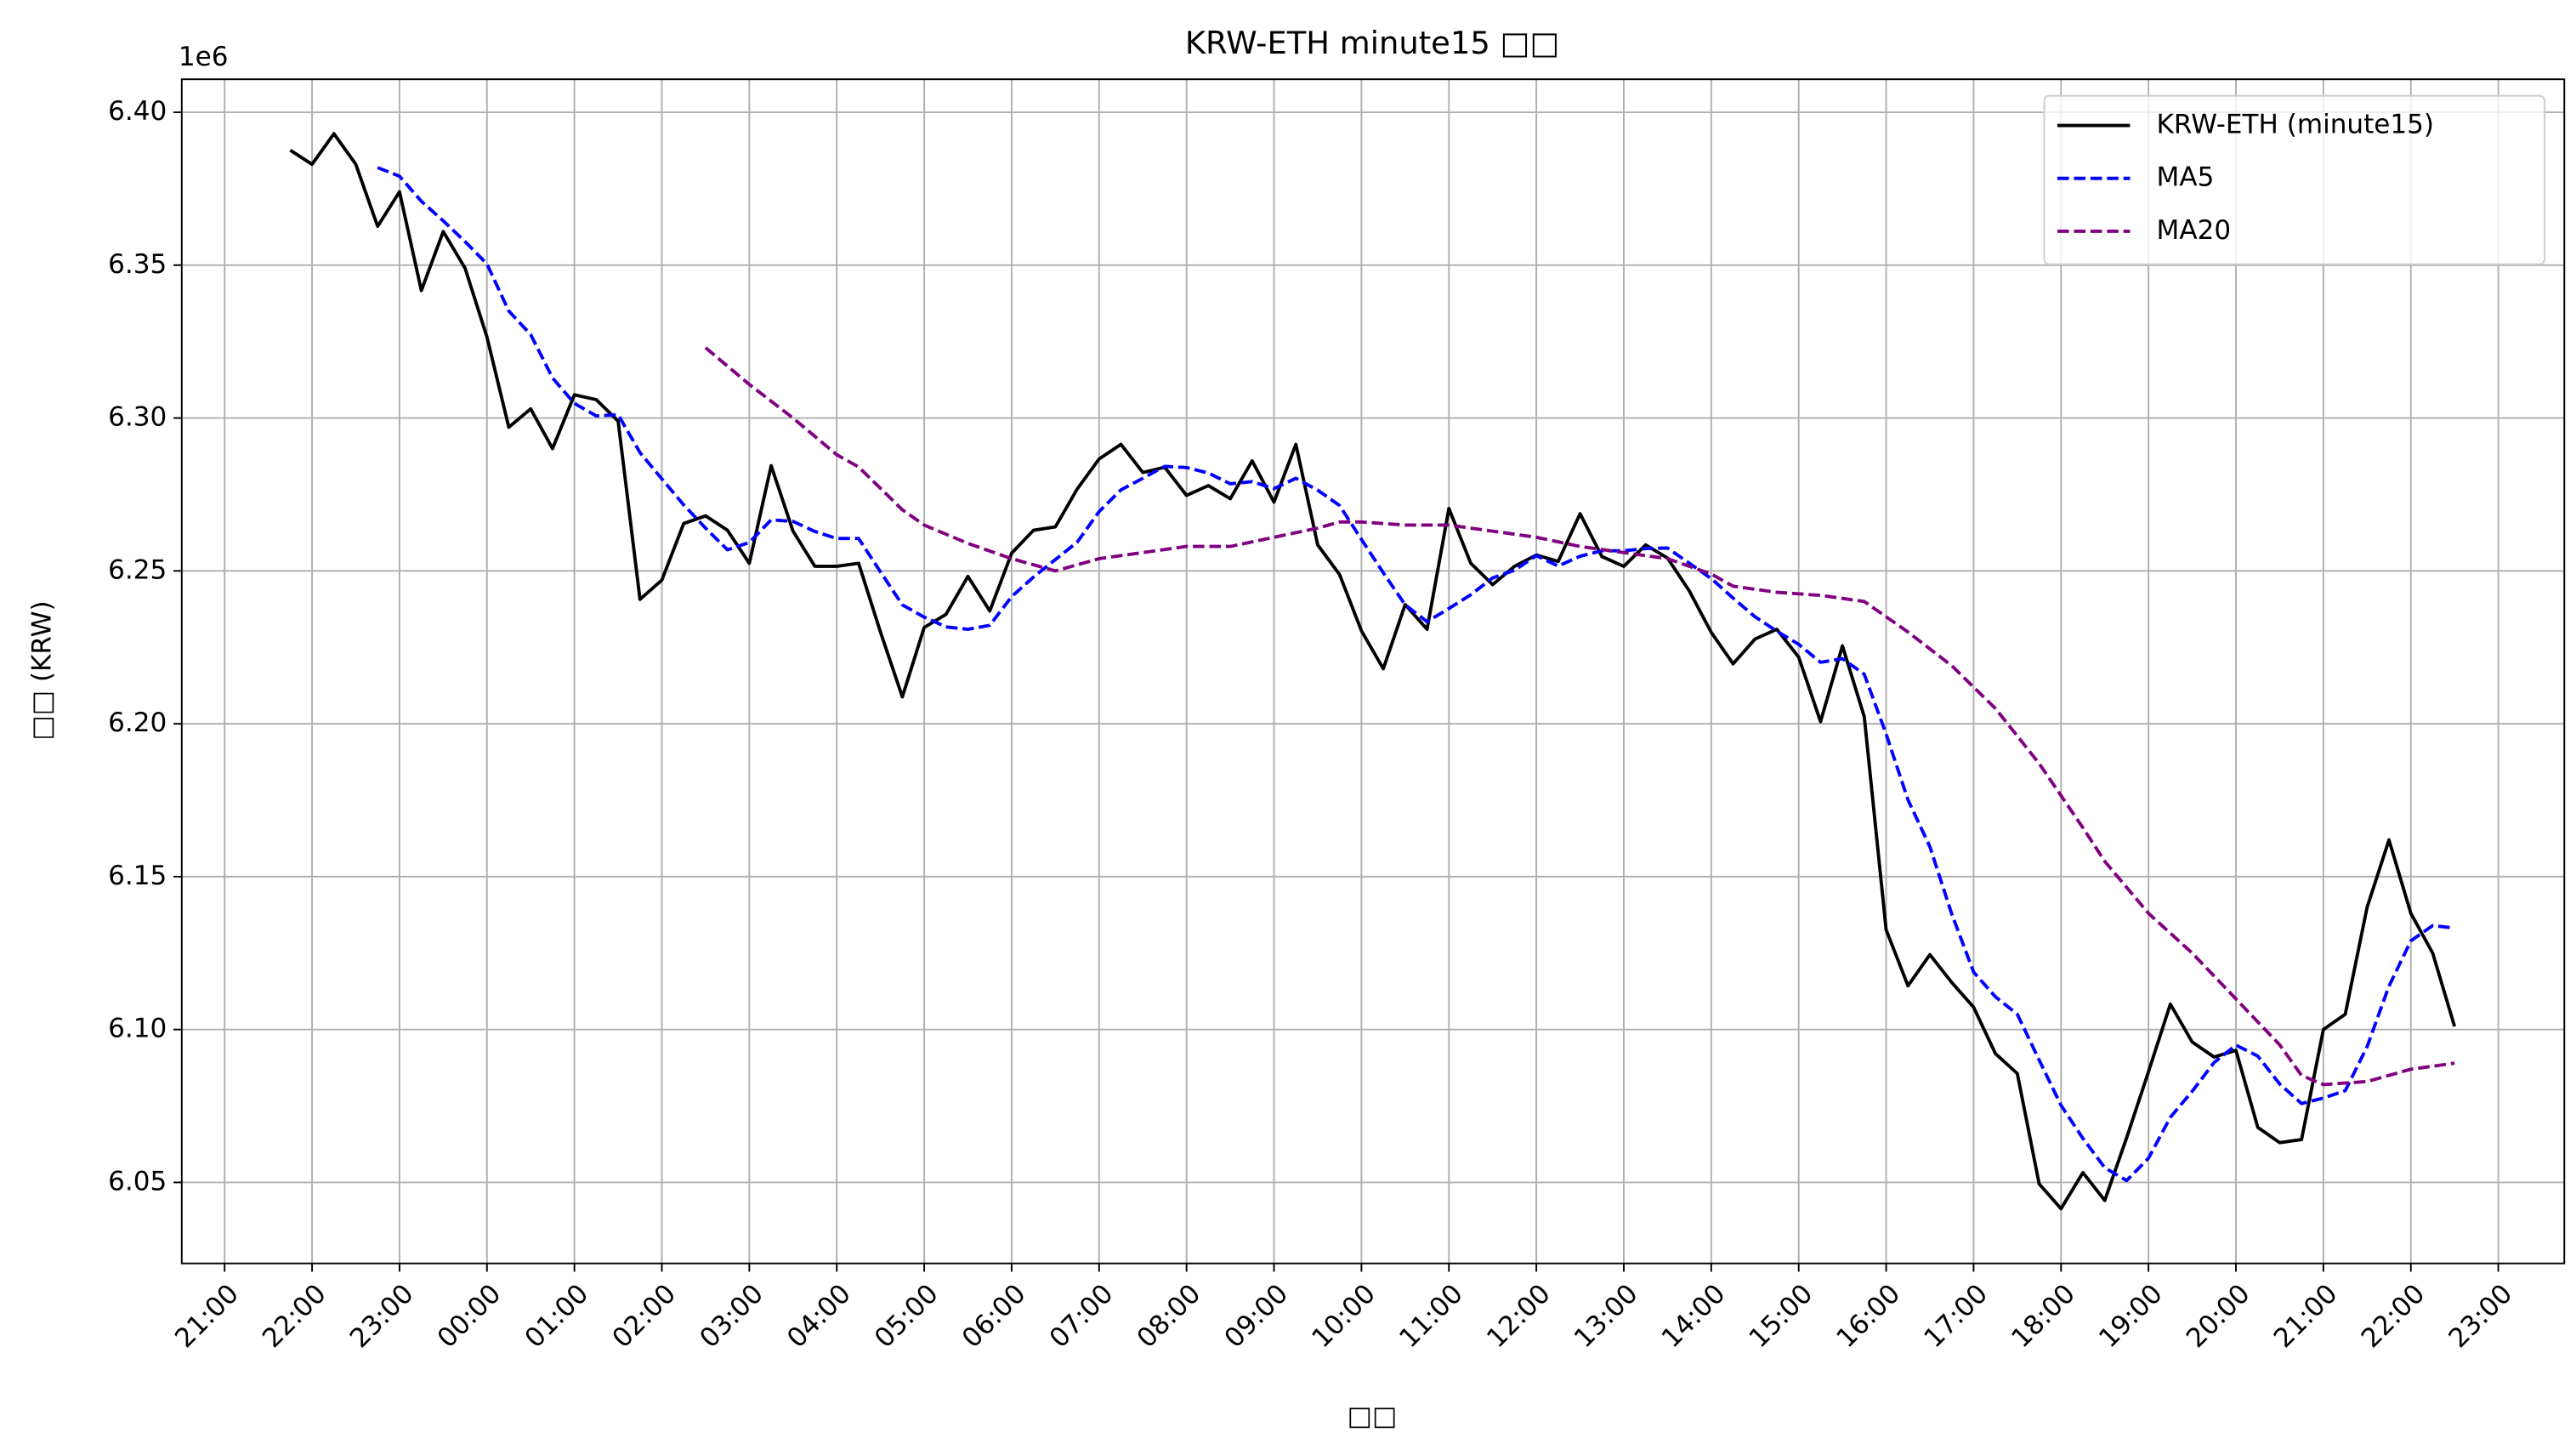 Image resolution: width=2576 pixels, height=1455 pixels. Describe the element at coordinates (2296, 125) in the screenshot. I see `legend-label: KRW-ETH (minute15)` at that location.